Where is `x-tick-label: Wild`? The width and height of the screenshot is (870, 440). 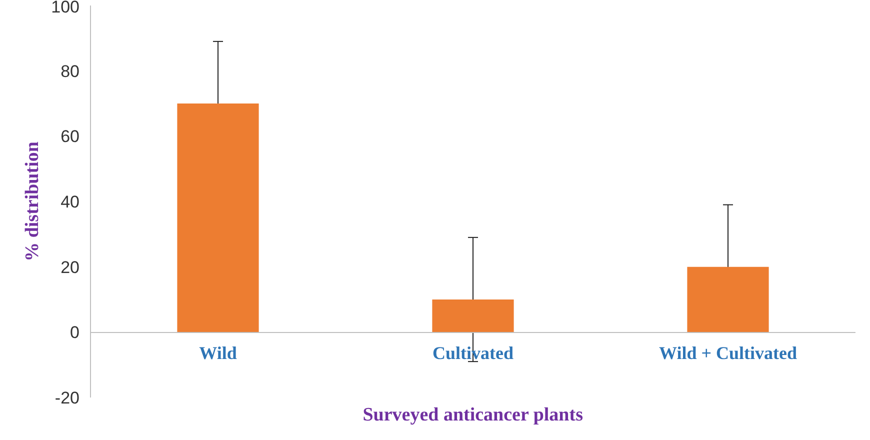
x-tick-label: Wild is located at coordinates (218, 353).